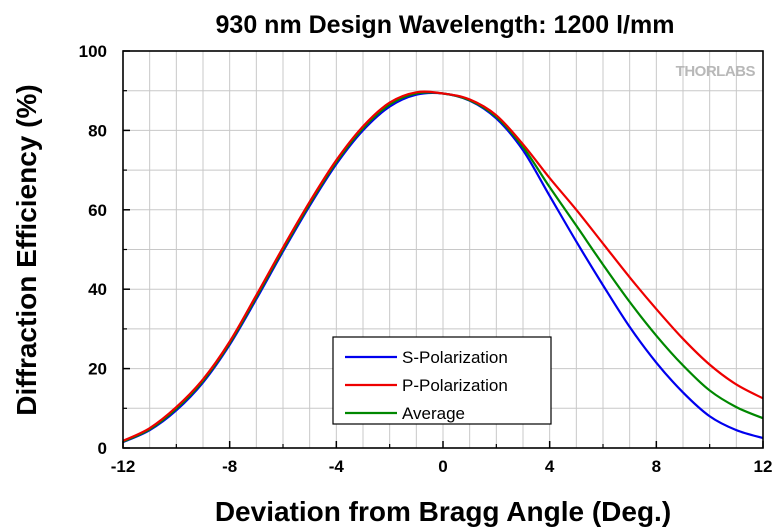 The height and width of the screenshot is (531, 780). What do you see at coordinates (443, 511) in the screenshot?
I see `x-axis-label: Deviation from Bragg Angle (Deg.)` at bounding box center [443, 511].